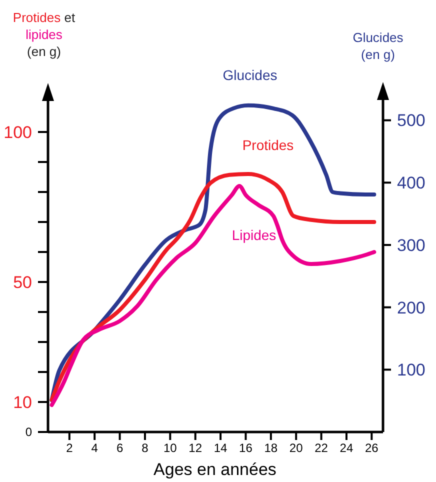 Image resolution: width=436 pixels, height=482 pixels. Describe the element at coordinates (250, 75) in the screenshot. I see `series-label: Glucides` at that location.